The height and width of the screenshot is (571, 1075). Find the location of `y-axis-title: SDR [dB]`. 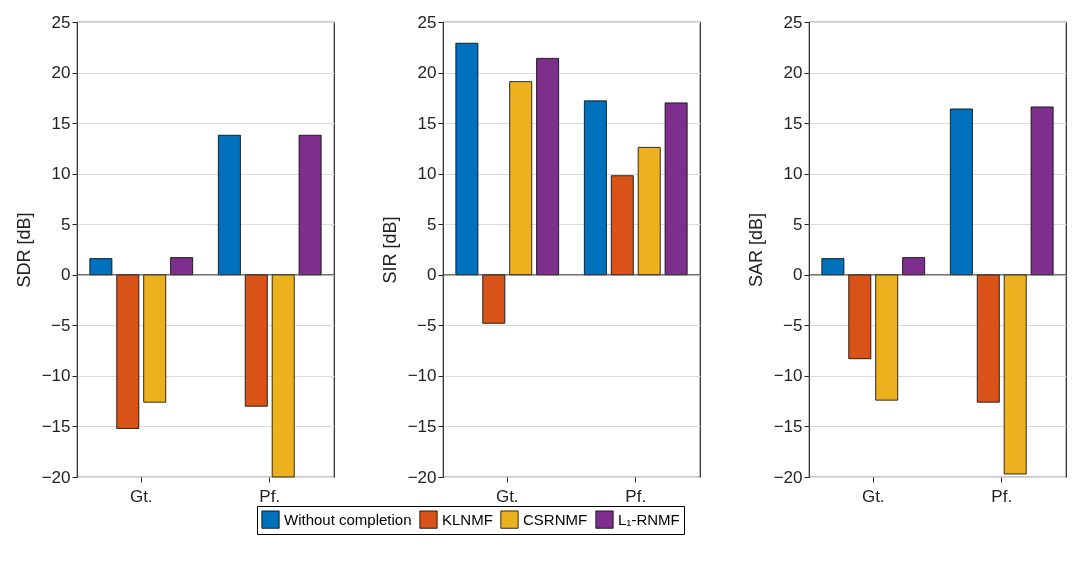

y-axis-title: SDR [dB] is located at coordinates (23, 250).